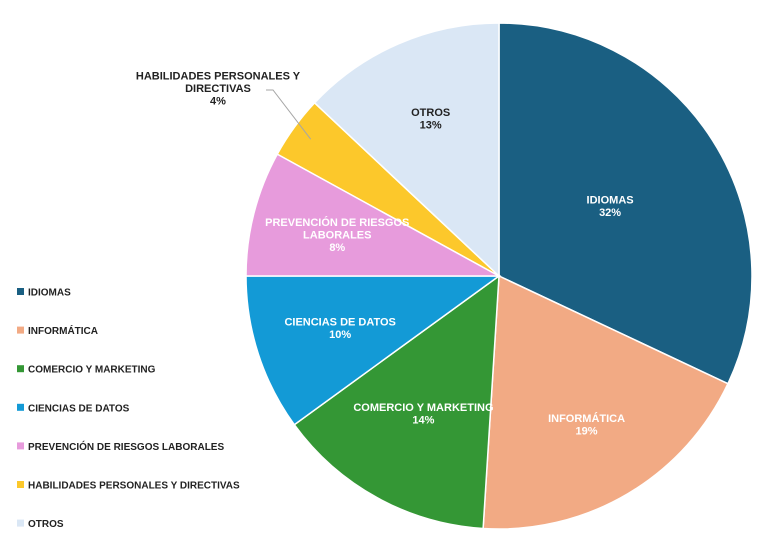 The width and height of the screenshot is (768, 544). Describe the element at coordinates (337, 235) in the screenshot. I see `data-label-prevencion-de-riesgos-laborales: PREVENCIÓN DE RIESGOS LABORALES 8%` at that location.